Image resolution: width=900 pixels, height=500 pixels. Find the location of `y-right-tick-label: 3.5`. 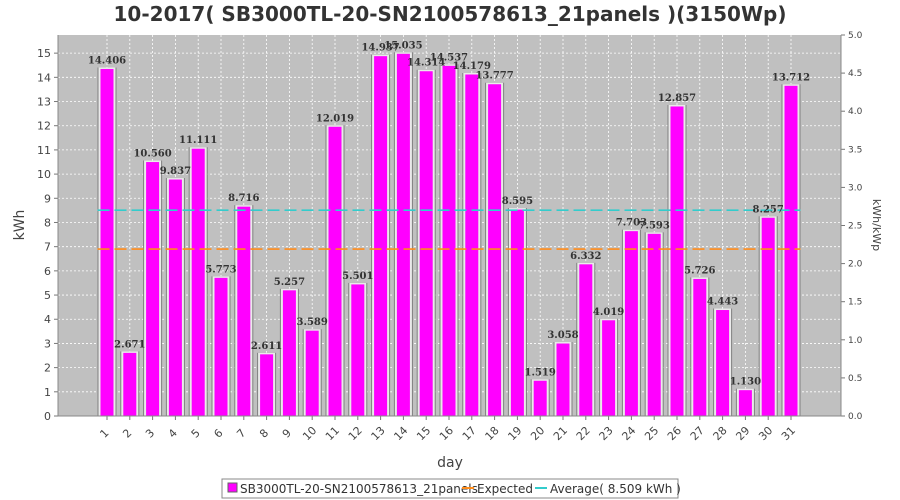

y-right-tick-label: 3.5 is located at coordinates (855, 150).